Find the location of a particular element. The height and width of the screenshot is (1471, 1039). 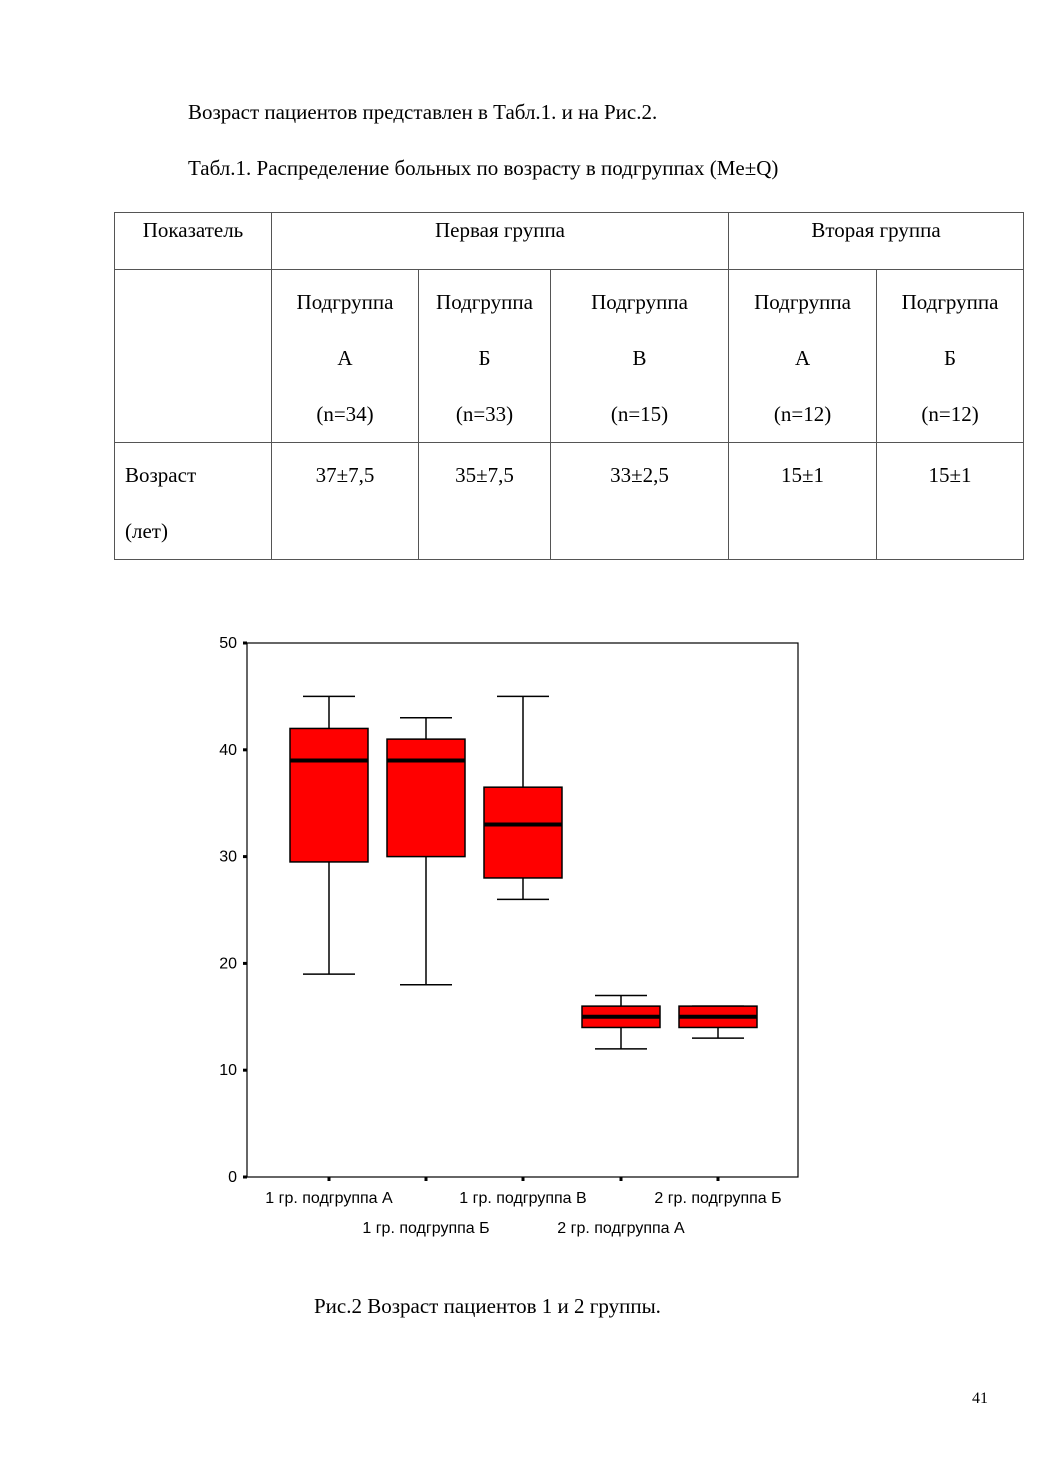

x-category-label: 1 гр. подгруппа А is located at coordinates (329, 1198).